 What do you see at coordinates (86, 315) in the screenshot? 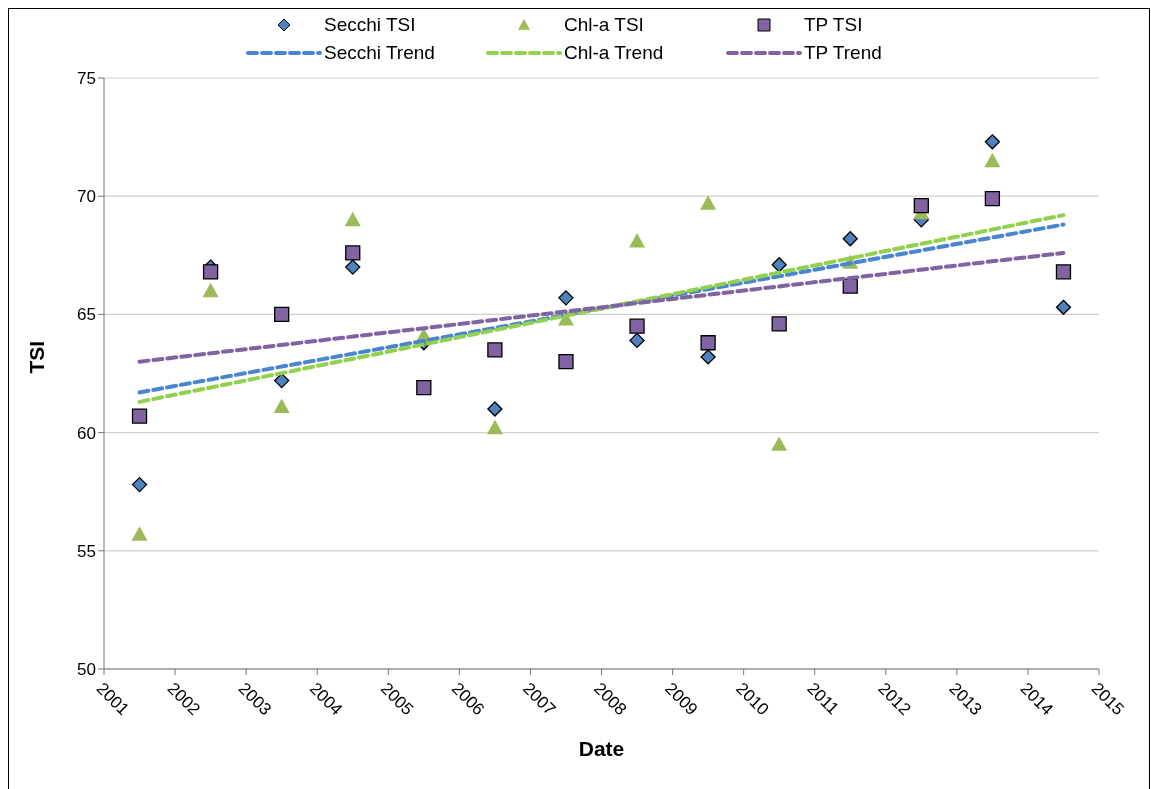
I see `y-tick-label: 65` at bounding box center [86, 315].